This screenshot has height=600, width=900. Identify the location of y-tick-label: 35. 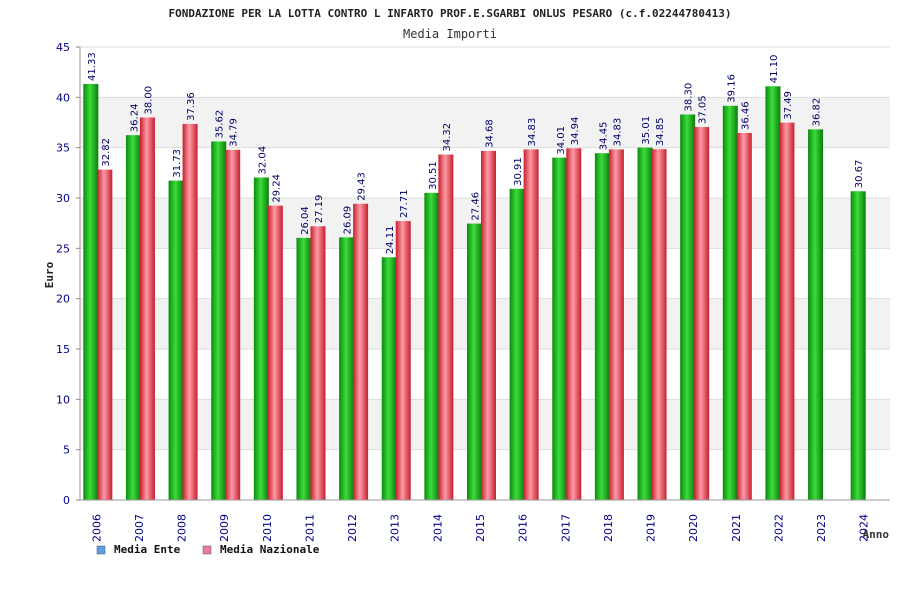
(63, 148).